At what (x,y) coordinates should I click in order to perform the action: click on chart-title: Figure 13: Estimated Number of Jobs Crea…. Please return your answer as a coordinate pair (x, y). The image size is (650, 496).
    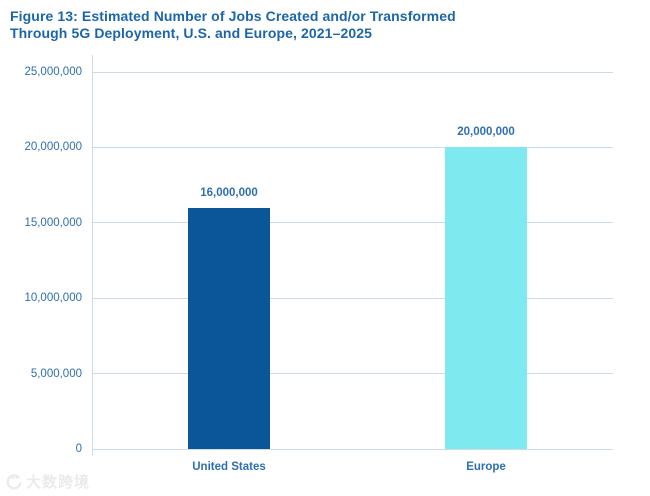
    Looking at the image, I should click on (233, 25).